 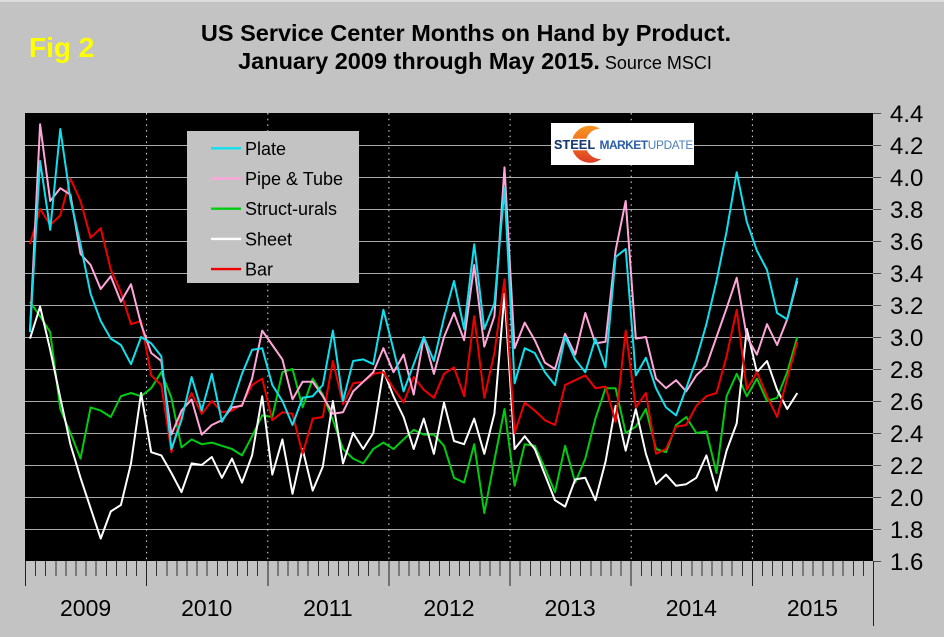 What do you see at coordinates (691, 608) in the screenshot?
I see `svg-text: 2014` at bounding box center [691, 608].